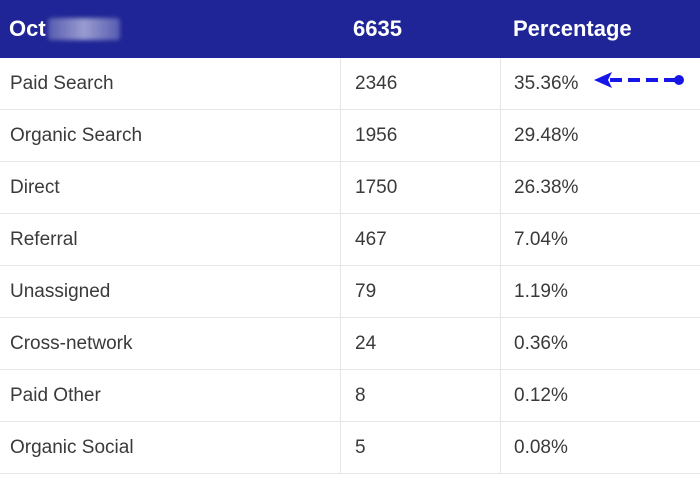 Image resolution: width=700 pixels, height=483 pixels. What do you see at coordinates (541, 291) in the screenshot?
I see `percentage-cell: 1.19%` at bounding box center [541, 291].